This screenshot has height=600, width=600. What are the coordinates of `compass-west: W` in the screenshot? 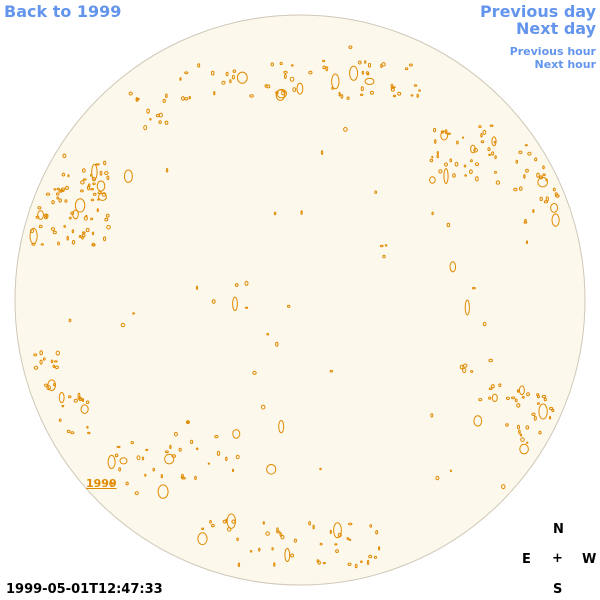 It's located at (589, 559).